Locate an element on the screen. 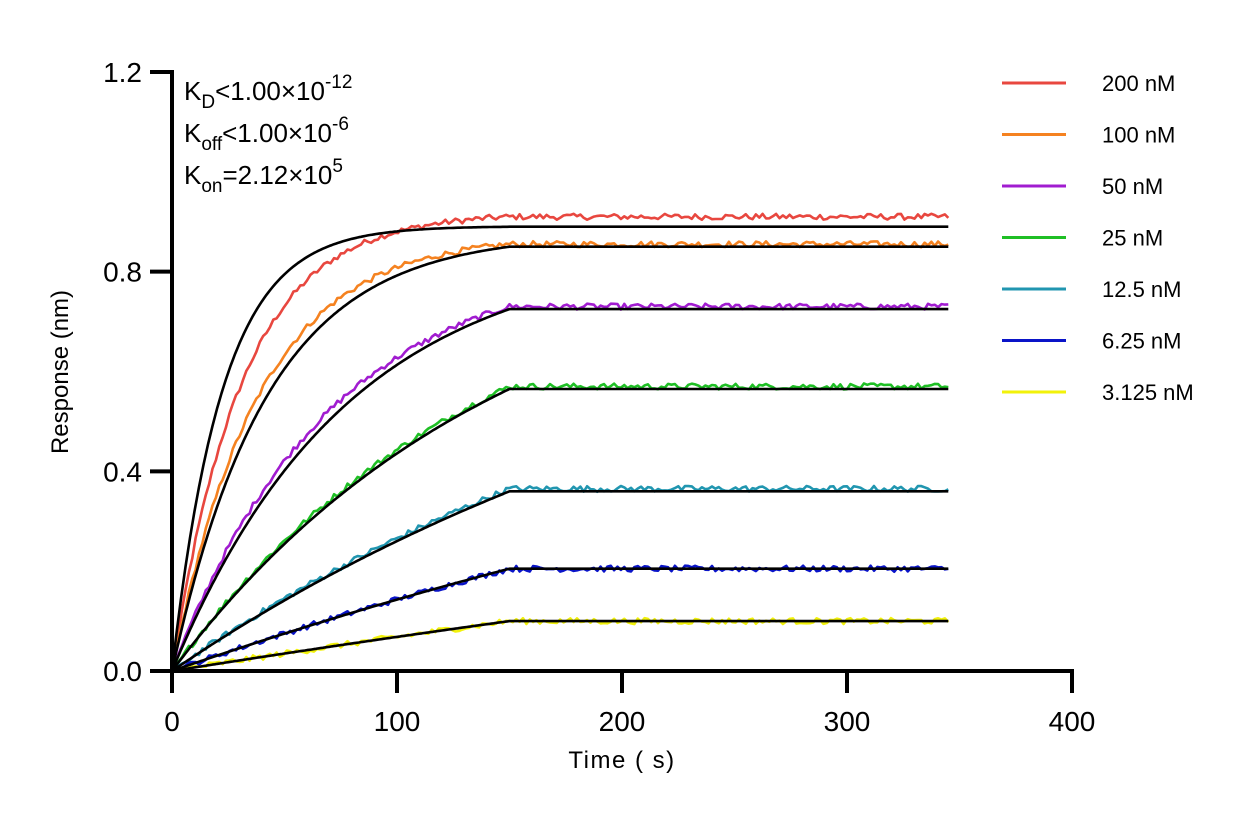 This screenshot has height=819, width=1248. x-tick-label: 400 is located at coordinates (1072, 721).